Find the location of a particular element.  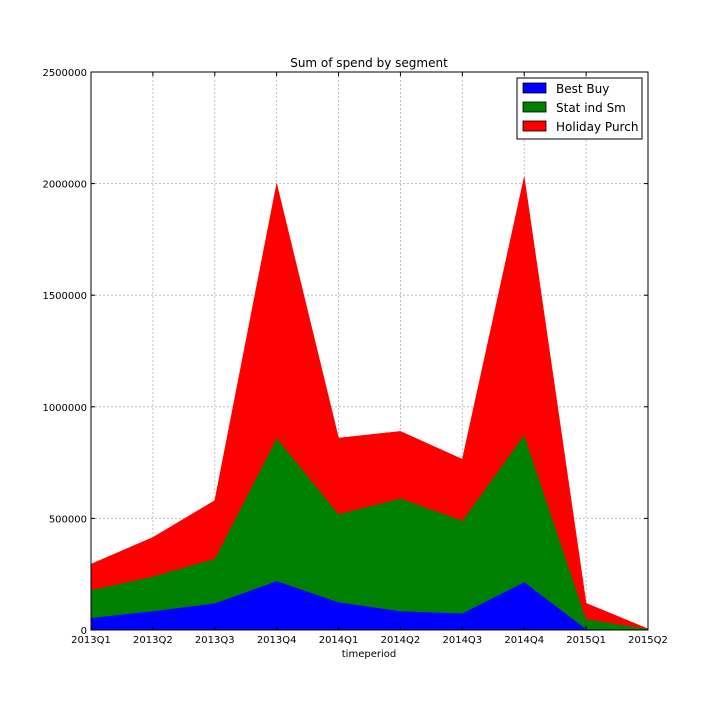

x-tick-label: 2015Q2 is located at coordinates (648, 640).